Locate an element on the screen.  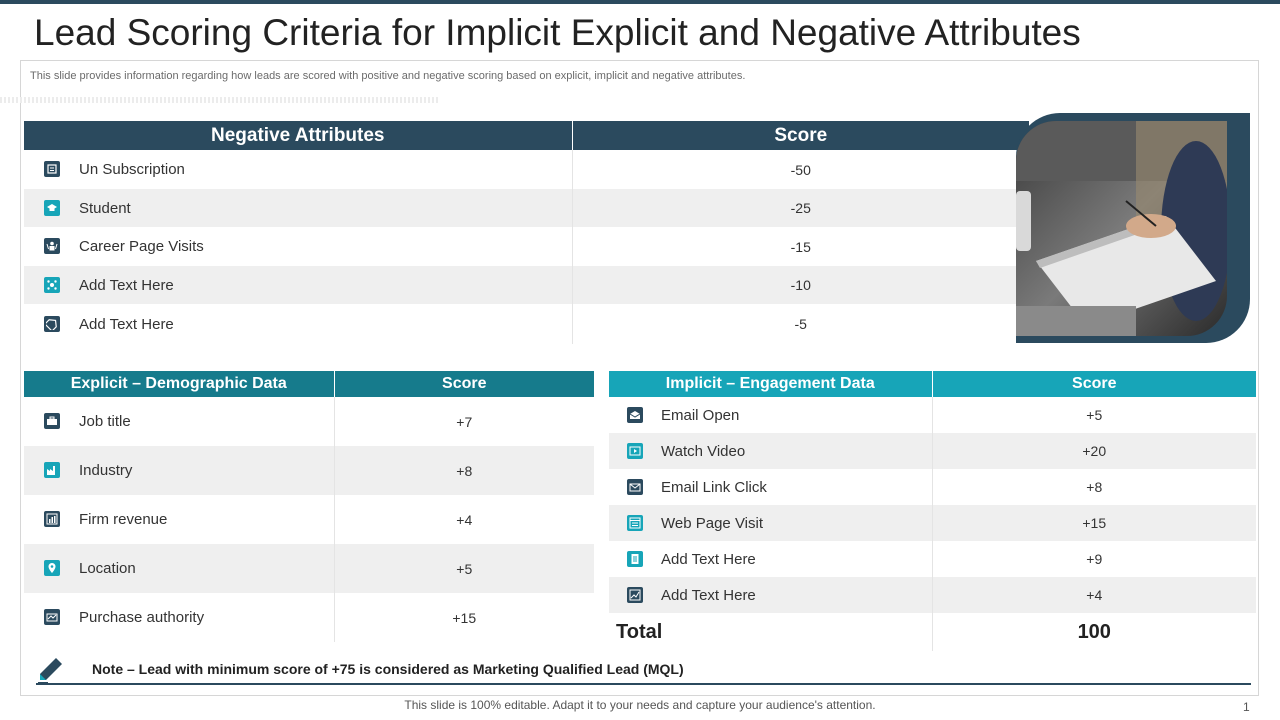
implicit-row-score: +8 is located at coordinates (1094, 487).